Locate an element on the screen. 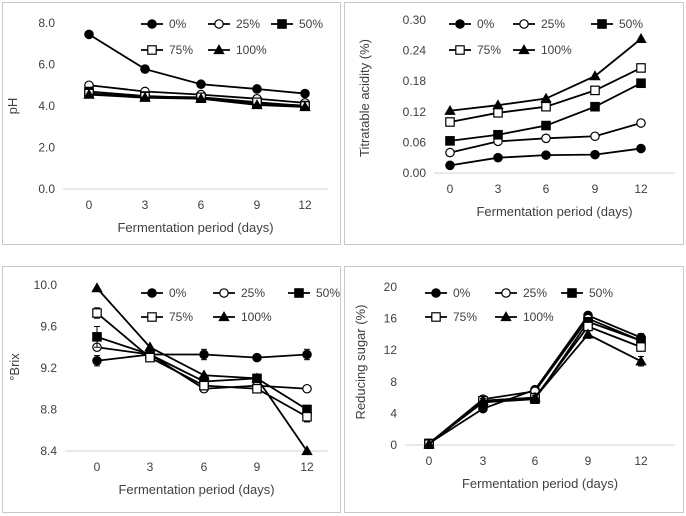  y-tick-label: 0.24 is located at coordinates (415, 51).